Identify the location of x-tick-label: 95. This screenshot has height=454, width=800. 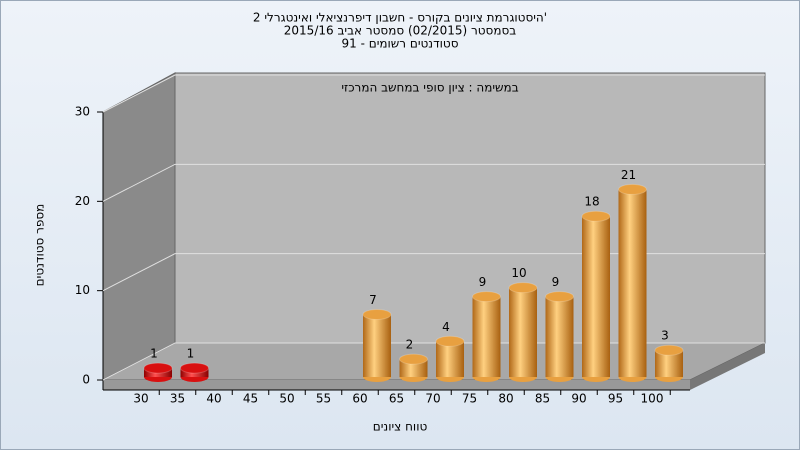
(615, 399).